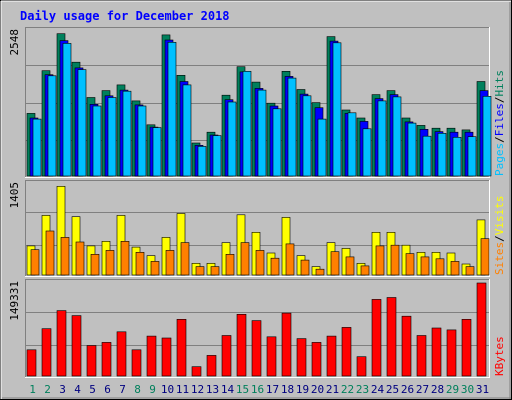 The width and height of the screenshot is (512, 400). I want to click on x-label-day-2: 2, so click(47, 389).